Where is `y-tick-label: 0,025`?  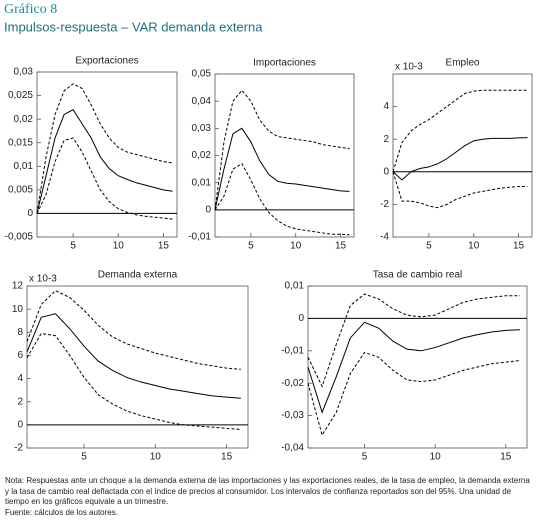
y-tick-label: 0,025 is located at coordinates (20, 95).